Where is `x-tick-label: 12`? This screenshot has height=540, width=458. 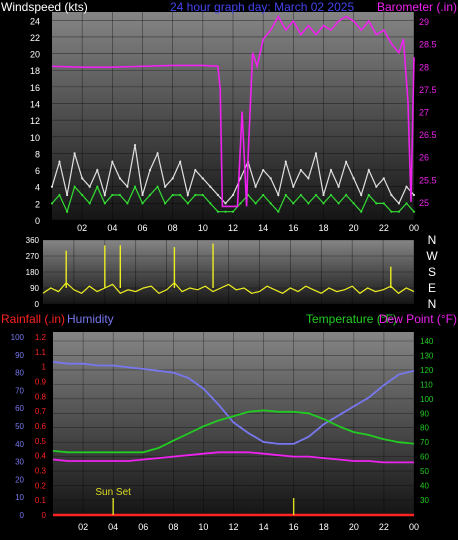 x-tick-label: 12 is located at coordinates (233, 228).